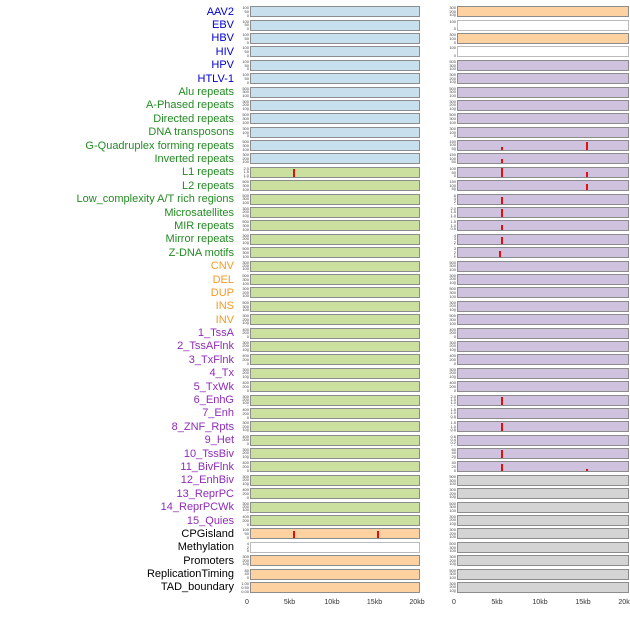  What do you see at coordinates (243, 25) in the screenshot?
I see `left-y-axis-ticks: 100 50 0` at bounding box center [243, 25].